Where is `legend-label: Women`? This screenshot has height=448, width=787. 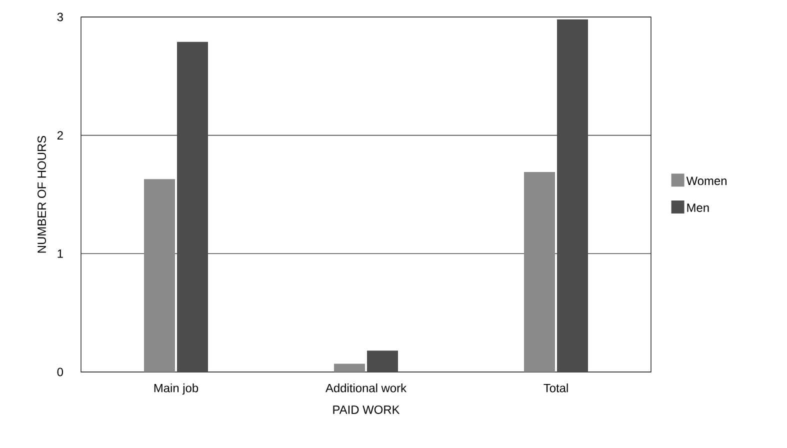
legend-label: Women is located at coordinates (706, 181).